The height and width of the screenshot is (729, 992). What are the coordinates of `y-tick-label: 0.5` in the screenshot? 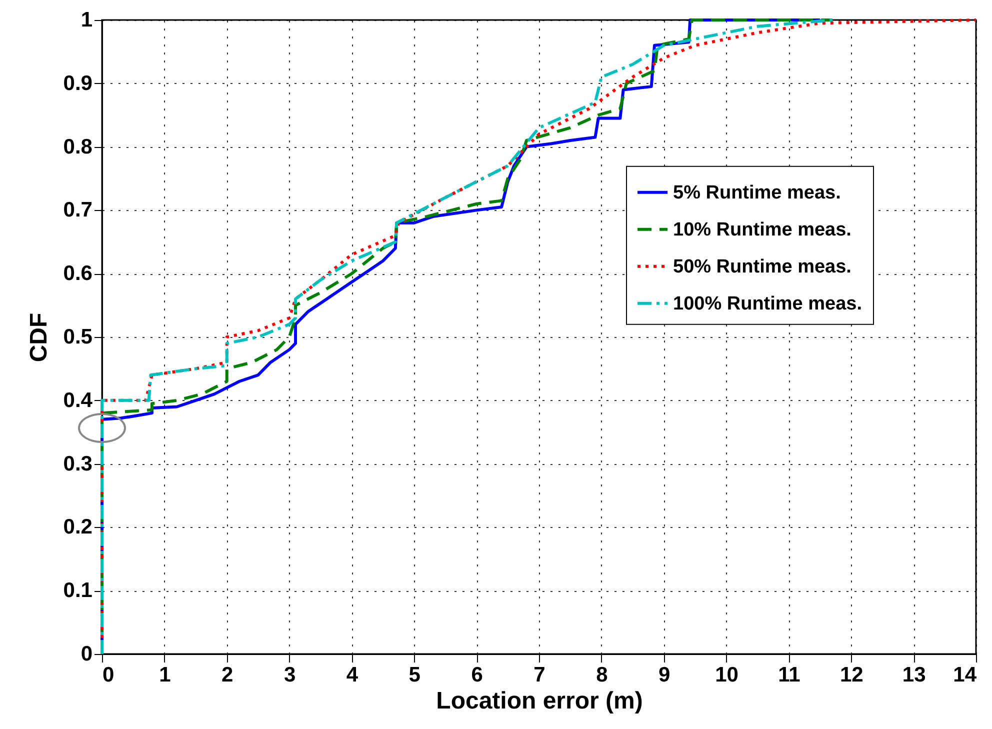 It's located at (78, 337).